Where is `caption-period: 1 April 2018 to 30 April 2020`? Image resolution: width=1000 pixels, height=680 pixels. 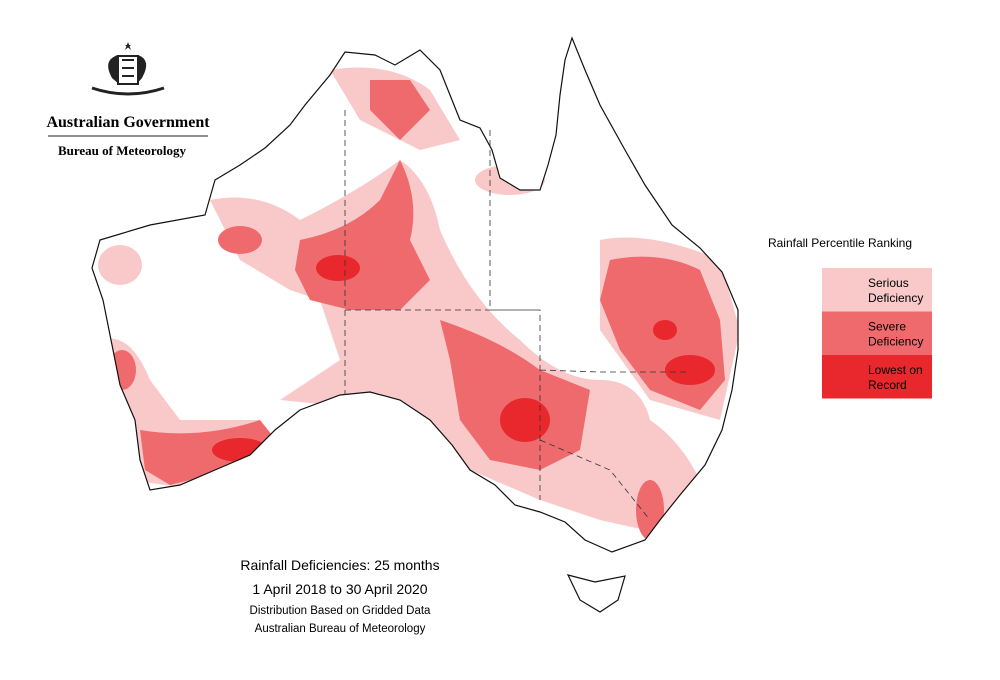
caption-period: 1 April 2018 to 30 April 2020 is located at coordinates (339, 589).